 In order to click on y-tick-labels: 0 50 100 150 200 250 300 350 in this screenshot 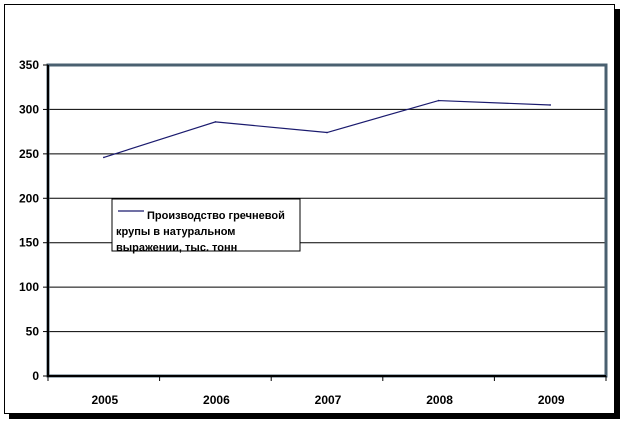, I will do `click(29, 220)`.